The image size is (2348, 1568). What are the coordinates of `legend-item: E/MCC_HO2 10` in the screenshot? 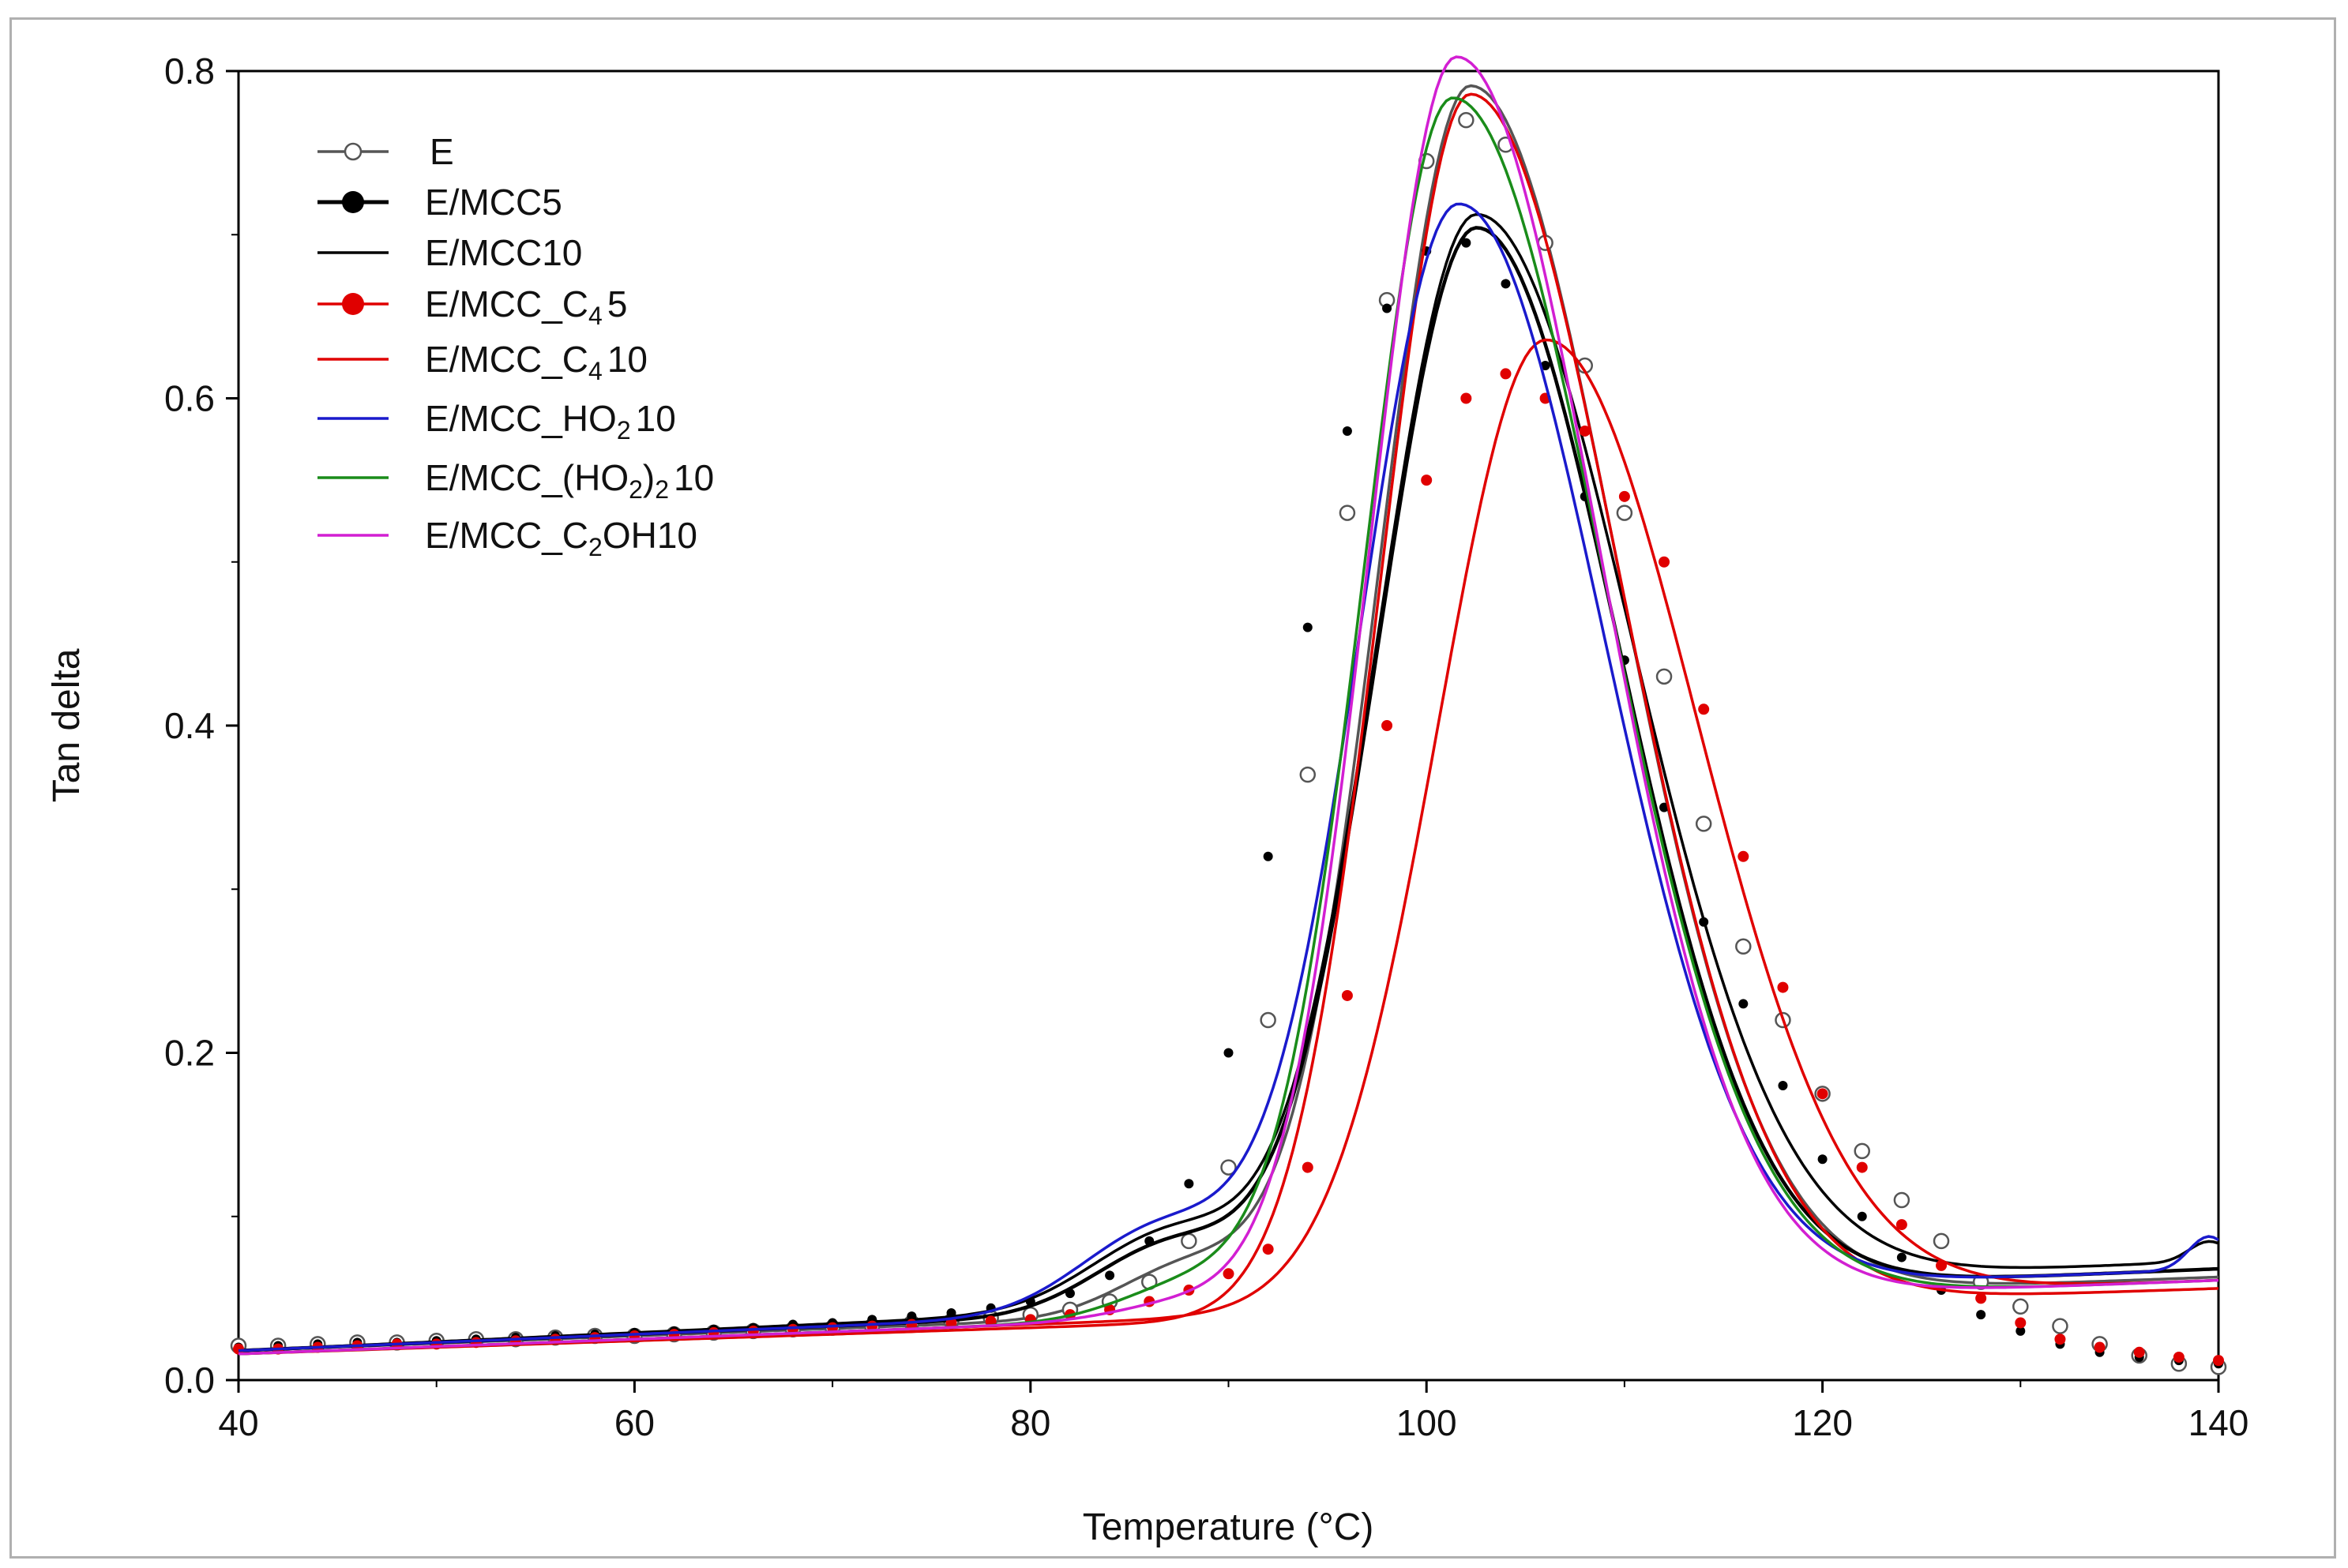 It's located at (497, 421).